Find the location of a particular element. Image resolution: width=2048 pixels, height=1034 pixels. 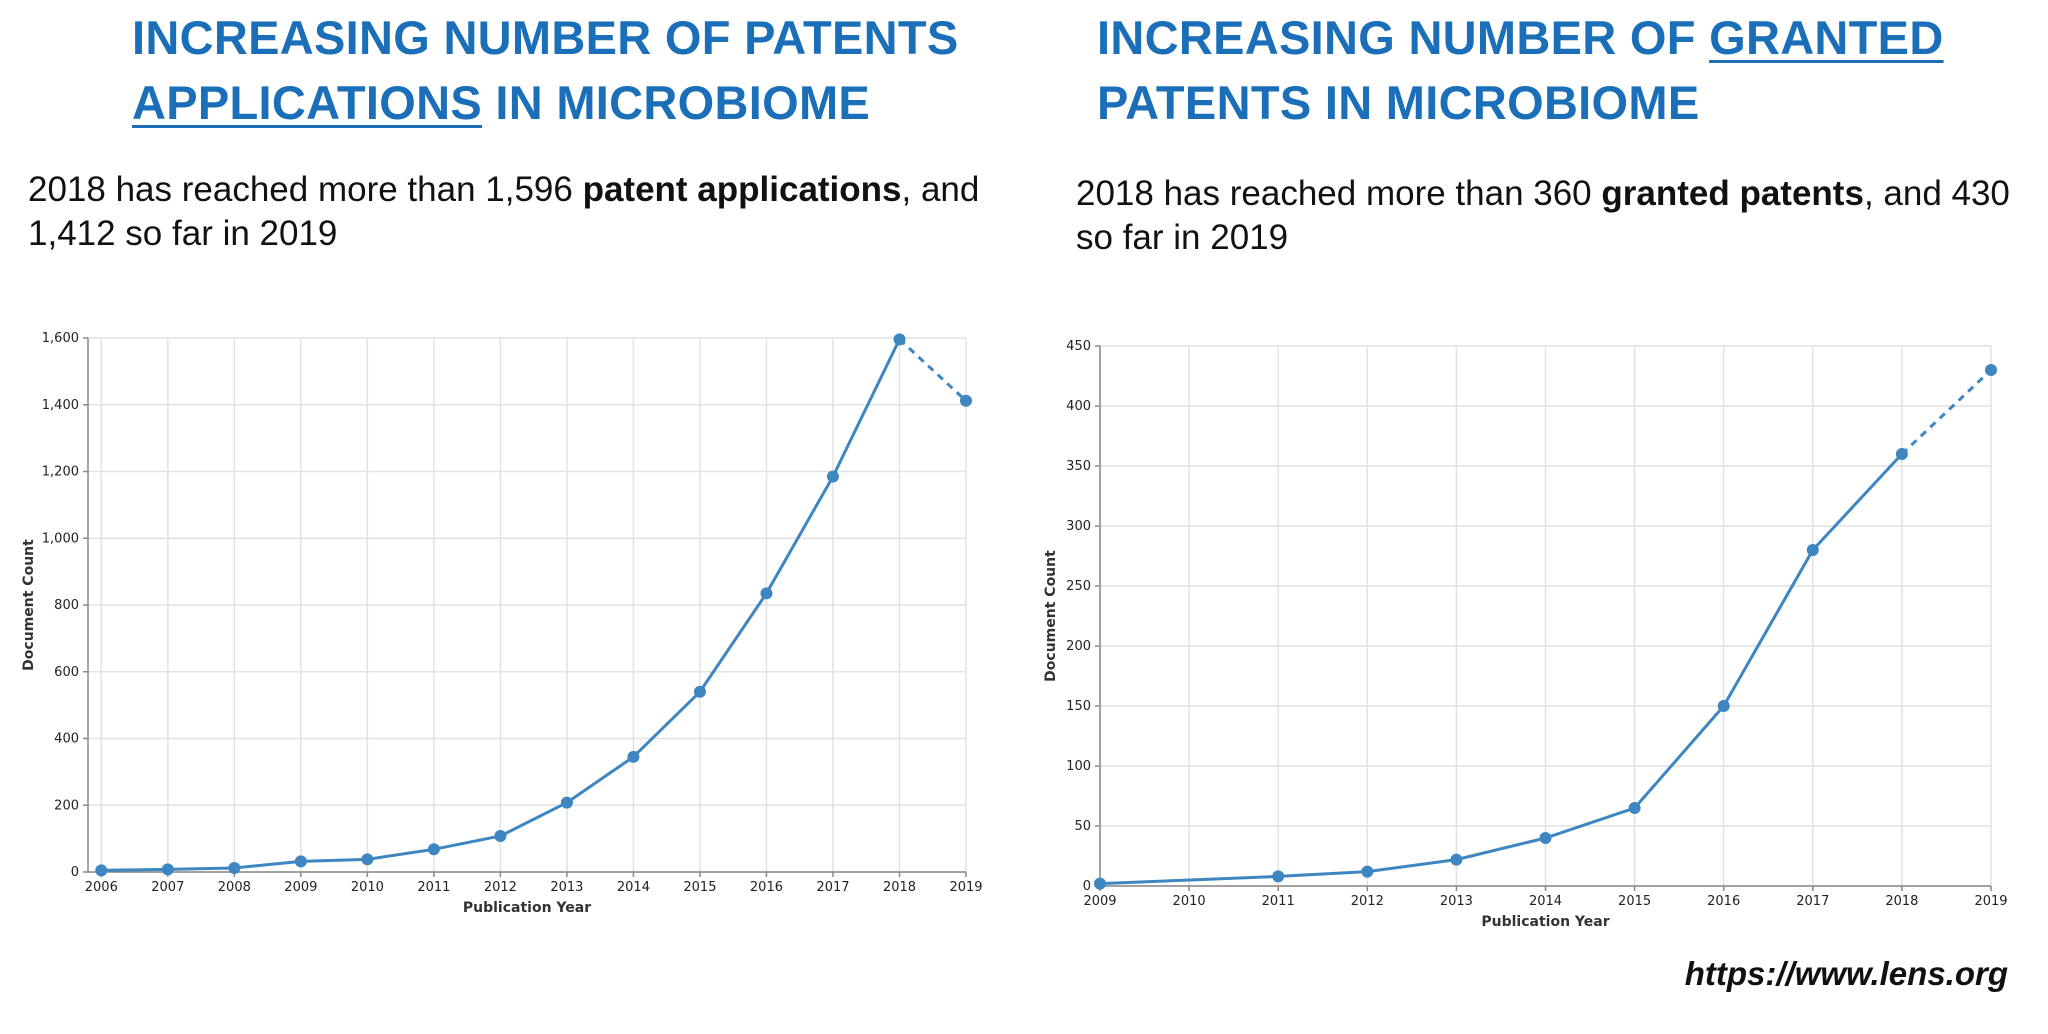

left-summary-text1: 2018 has reached more than 1,596 is located at coordinates (305, 189).